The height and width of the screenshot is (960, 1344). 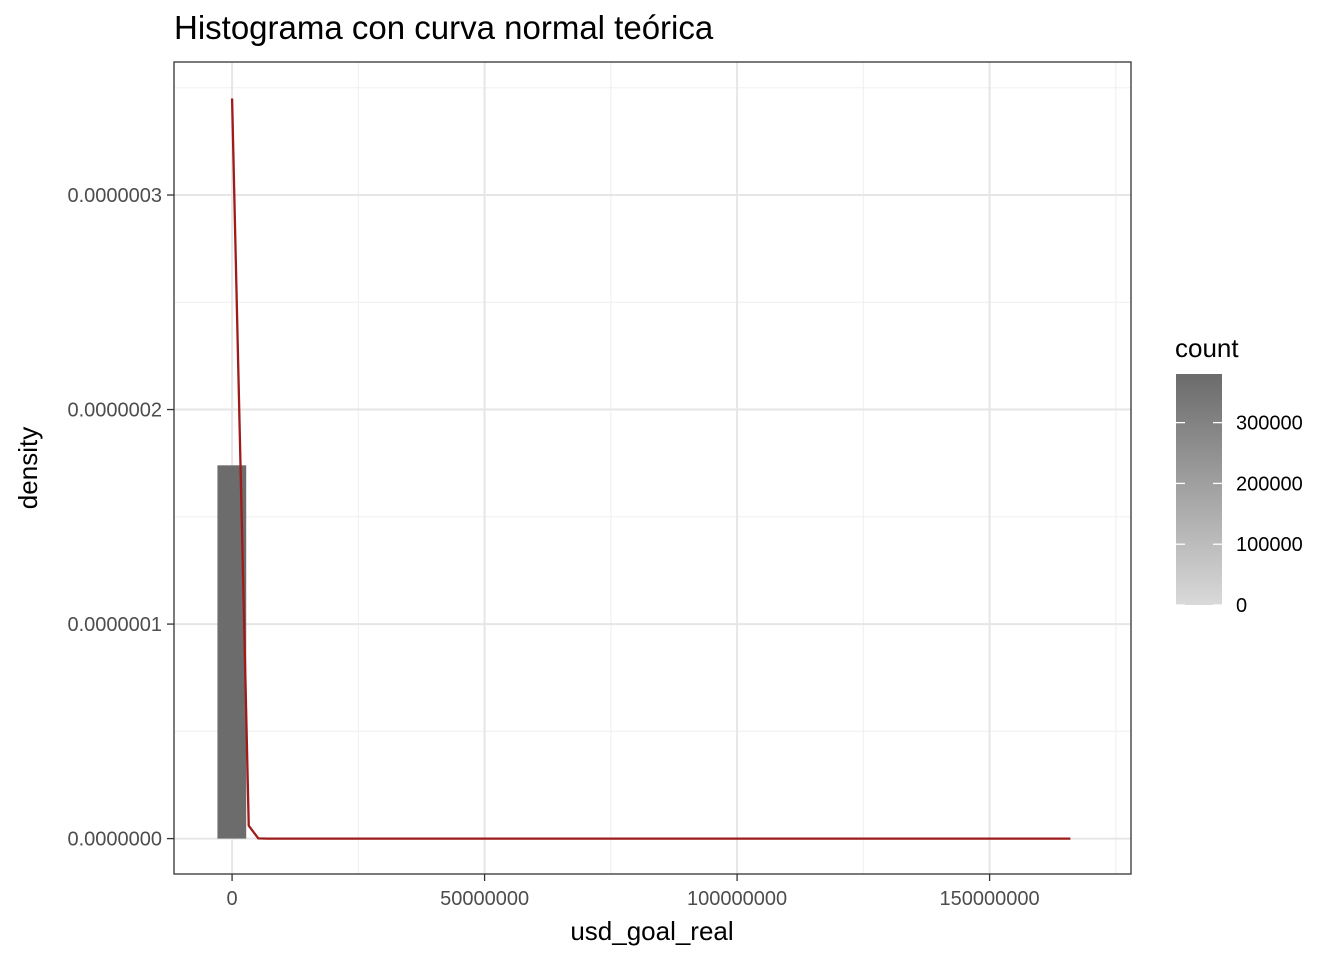 I want to click on y-tick-label: 0.0000003, so click(x=114, y=196).